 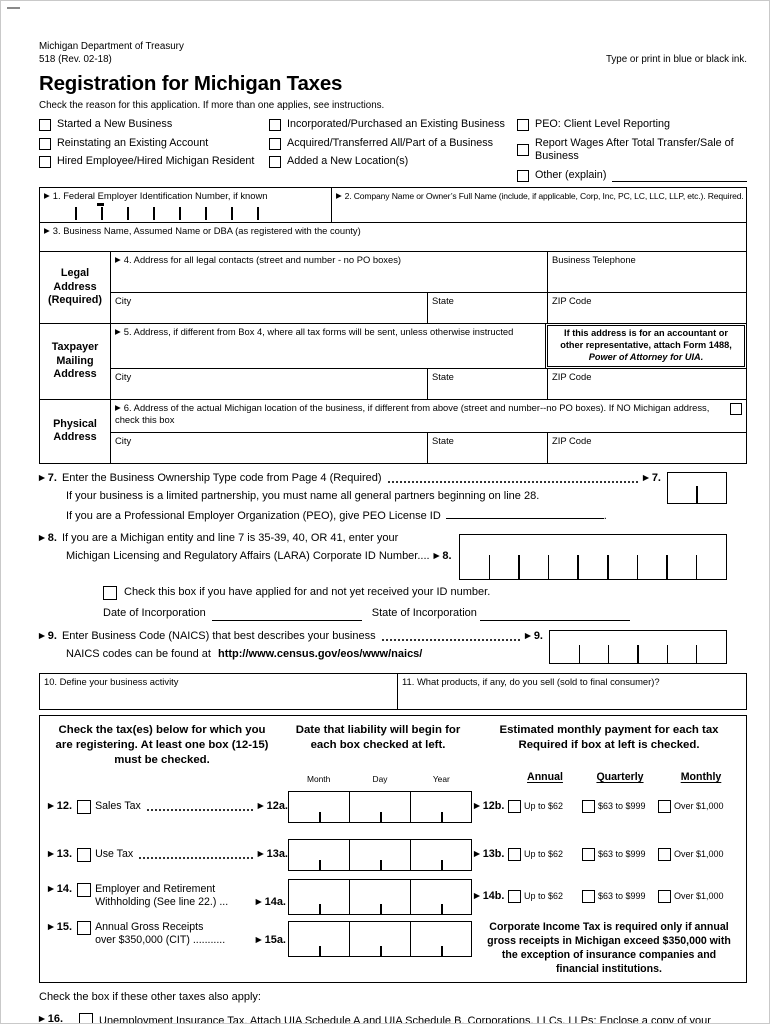 What do you see at coordinates (378, 779) in the screenshot?
I see `date-column-labels: Month Day Year` at bounding box center [378, 779].